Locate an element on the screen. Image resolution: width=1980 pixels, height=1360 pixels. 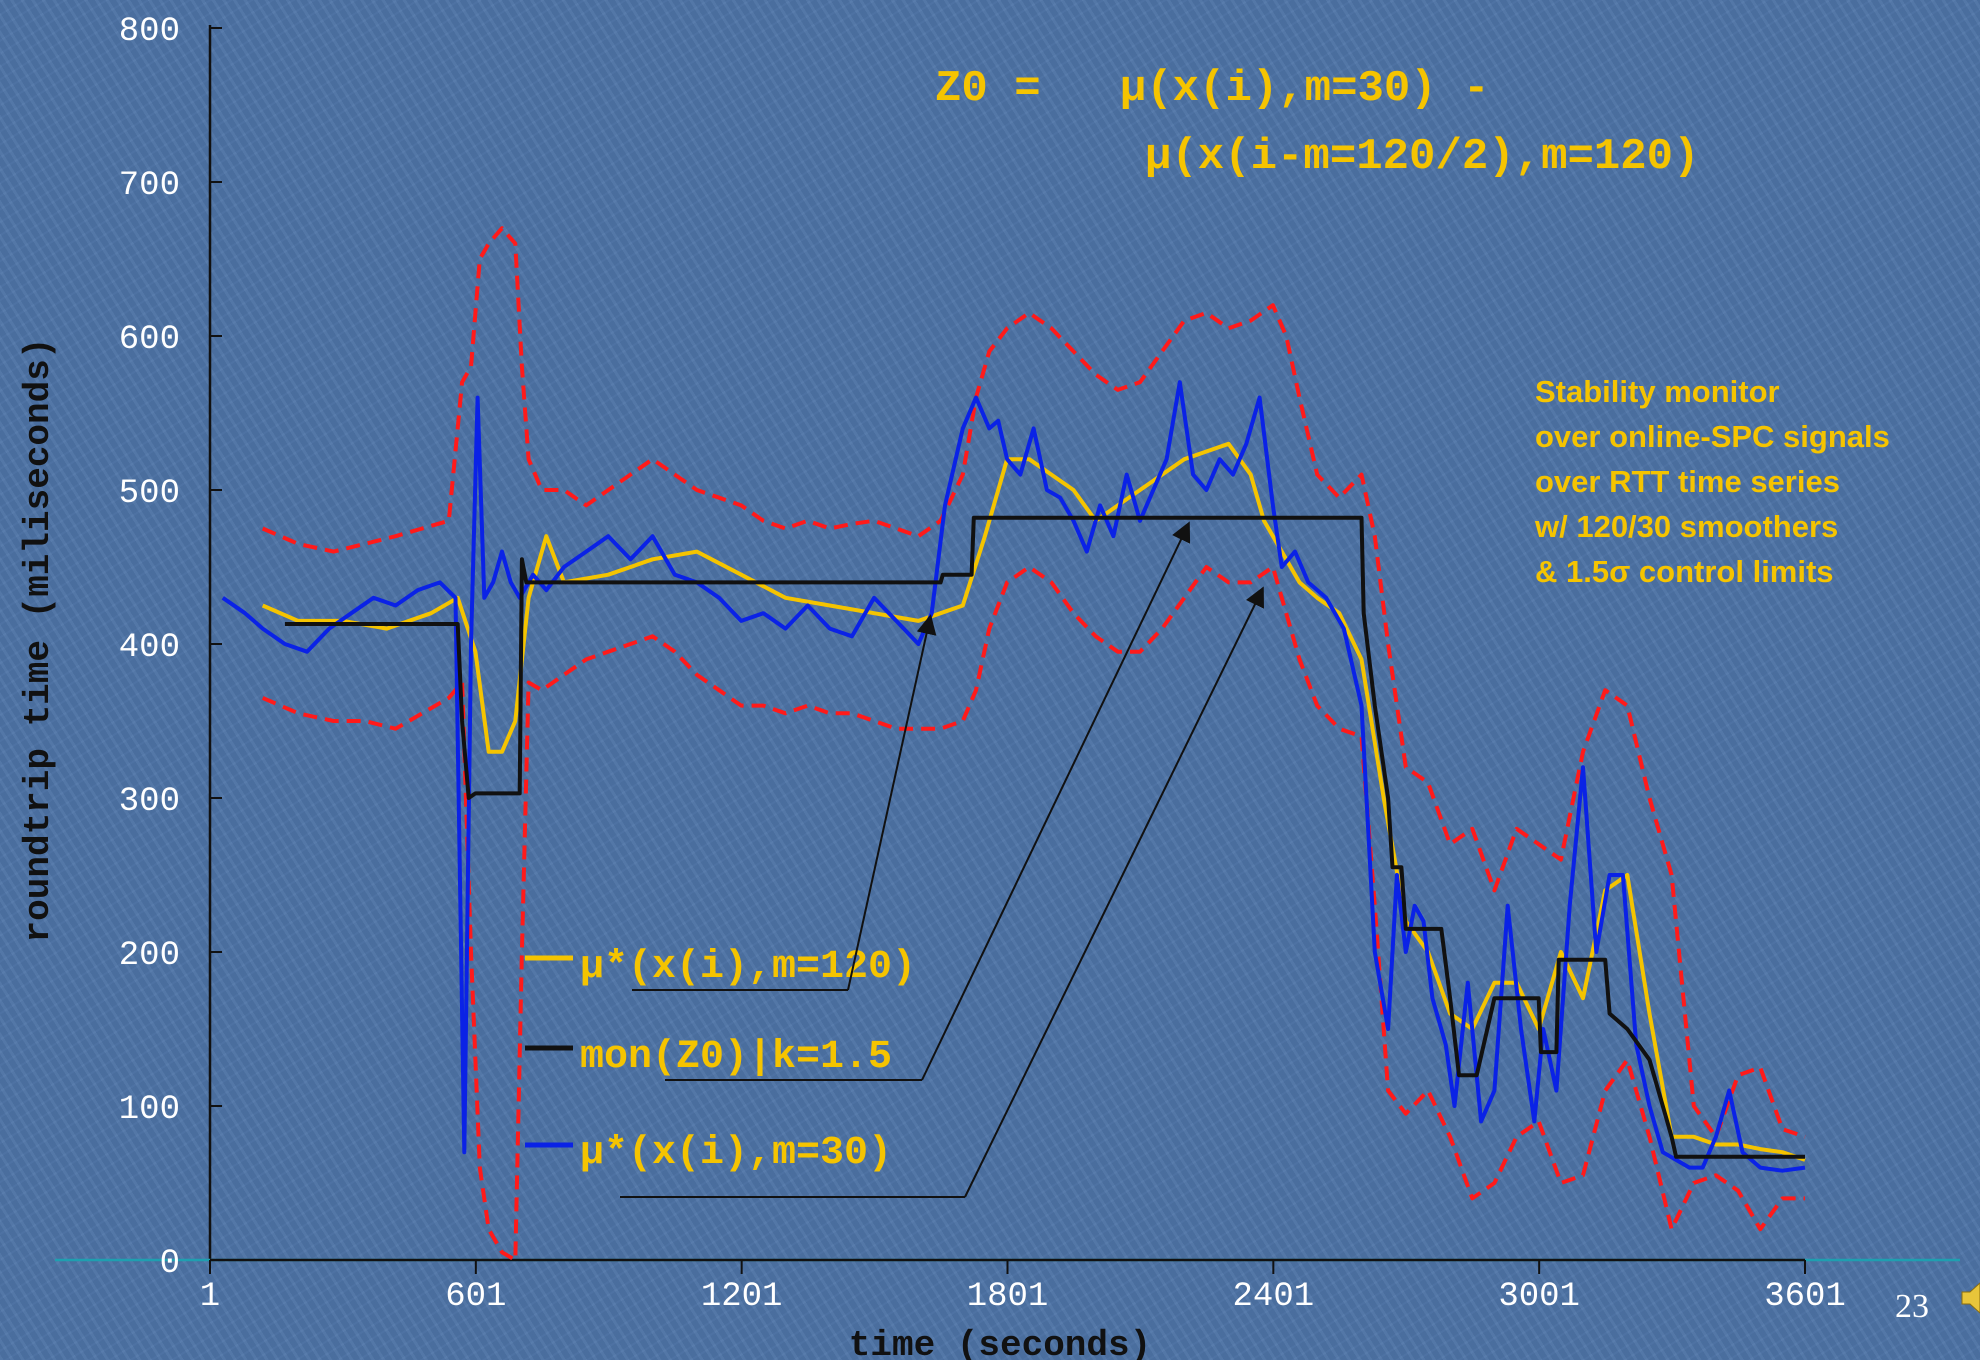
leader-arrow-m120 is located at coordinates (892, 802).